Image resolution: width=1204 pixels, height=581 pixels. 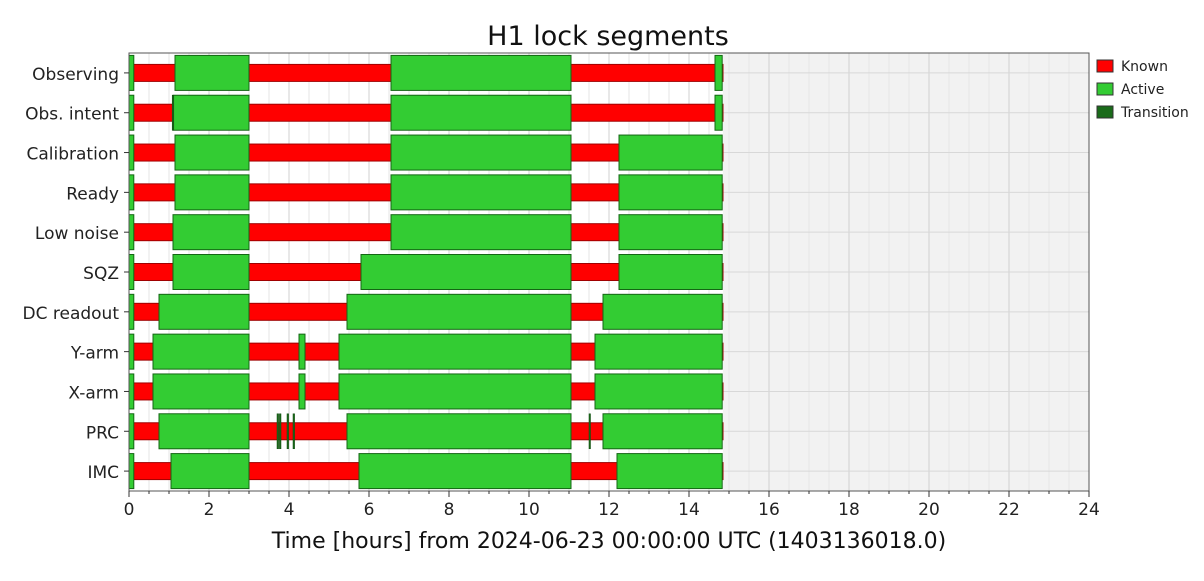 I want to click on legend: Known Active Transition, so click(x=1142, y=90).